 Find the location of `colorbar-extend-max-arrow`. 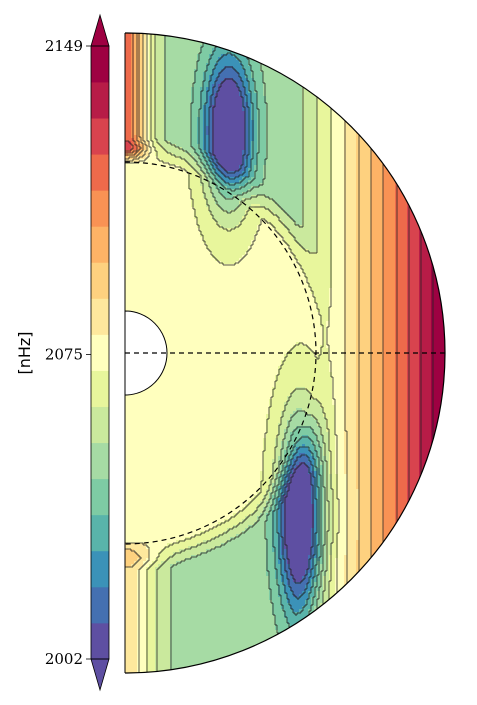

colorbar-extend-max-arrow is located at coordinates (100, 30).